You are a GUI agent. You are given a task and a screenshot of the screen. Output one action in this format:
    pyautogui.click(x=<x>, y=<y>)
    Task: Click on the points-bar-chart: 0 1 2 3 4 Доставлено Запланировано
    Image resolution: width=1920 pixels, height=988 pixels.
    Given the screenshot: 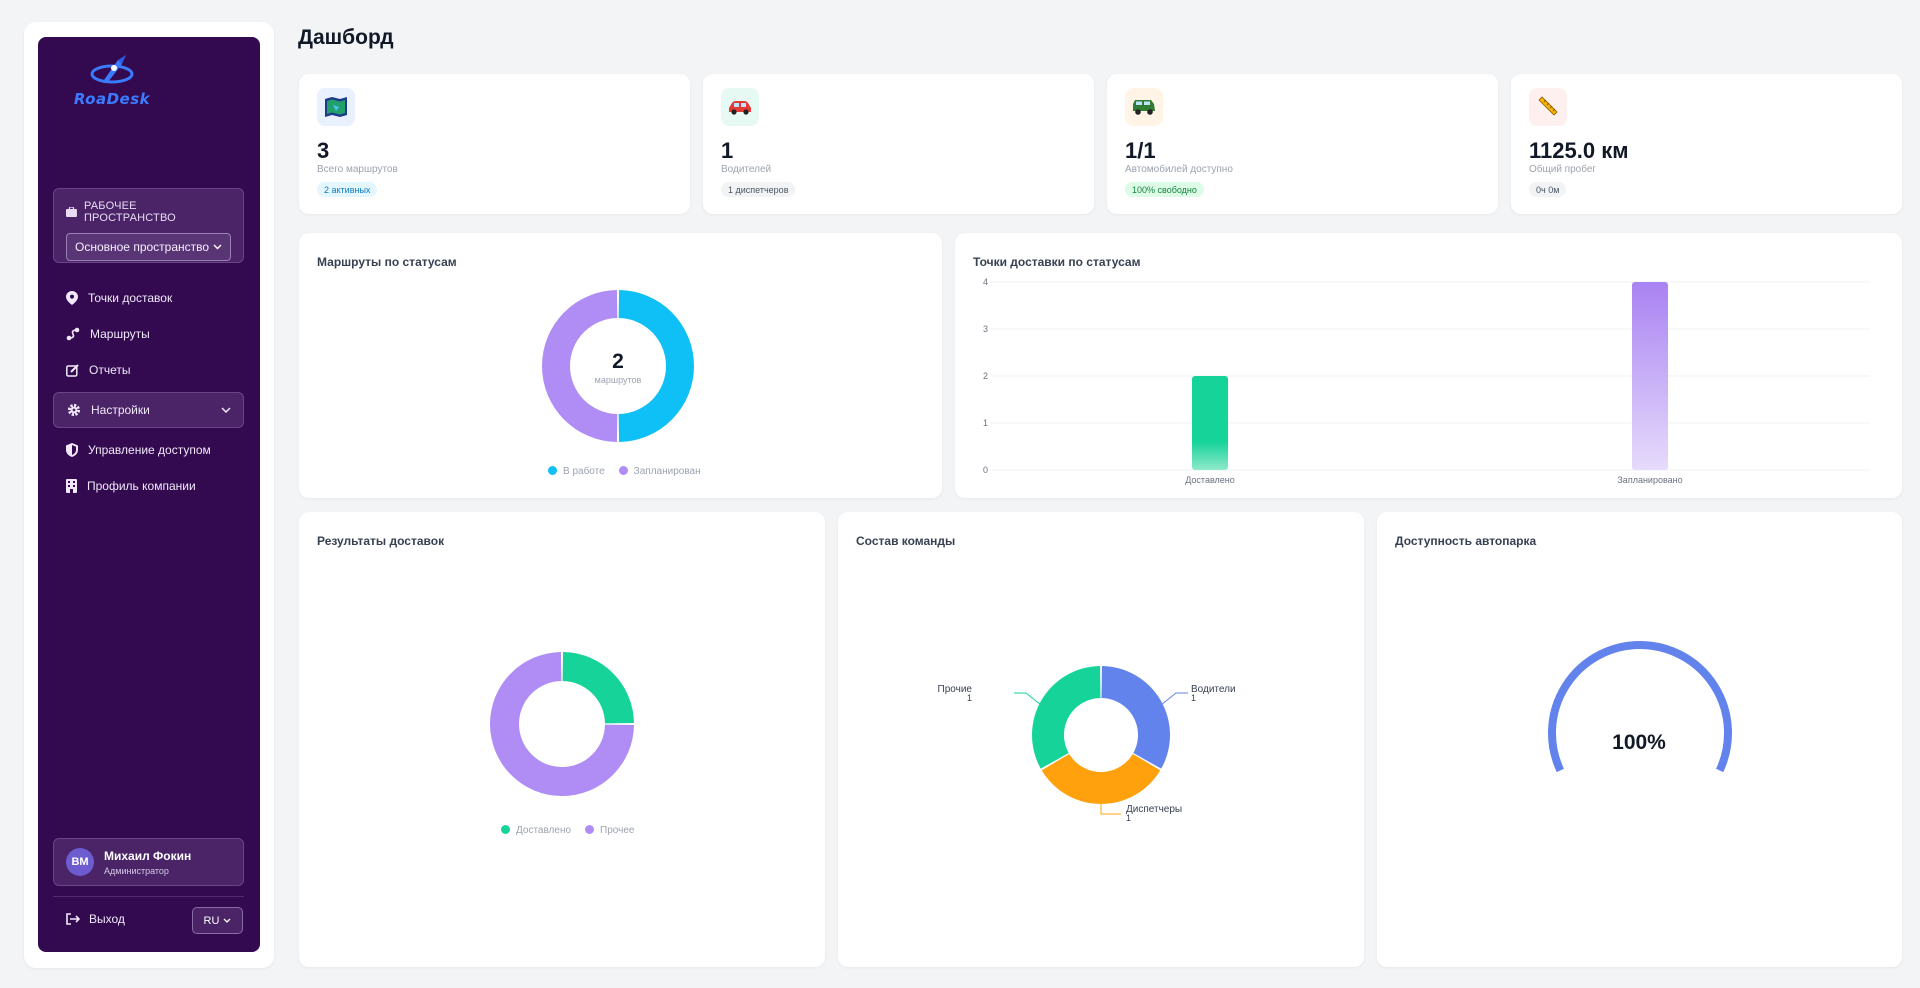 What is the action you would take?
    pyautogui.click(x=1426, y=381)
    